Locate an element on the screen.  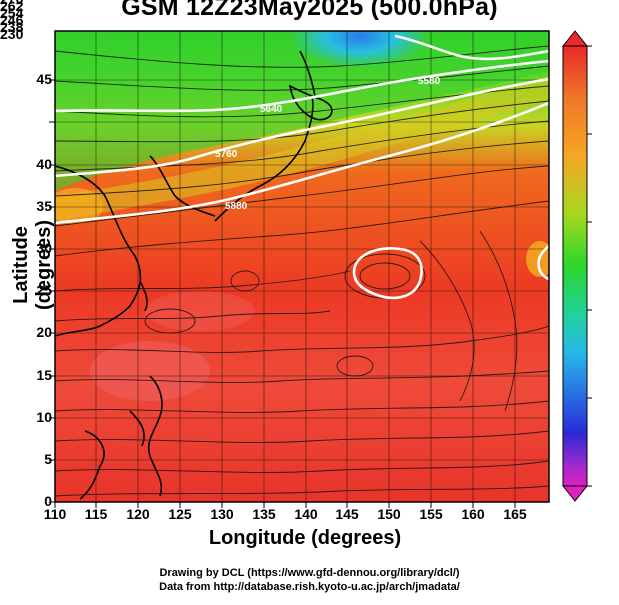
contour-label-5880: 5880 is located at coordinates (236, 206).